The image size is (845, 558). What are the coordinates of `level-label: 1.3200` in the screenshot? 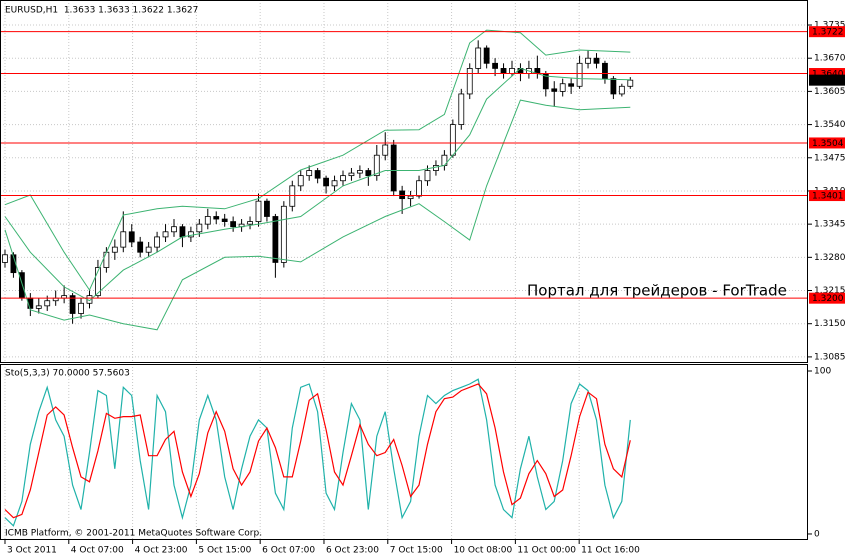 It's located at (828, 299).